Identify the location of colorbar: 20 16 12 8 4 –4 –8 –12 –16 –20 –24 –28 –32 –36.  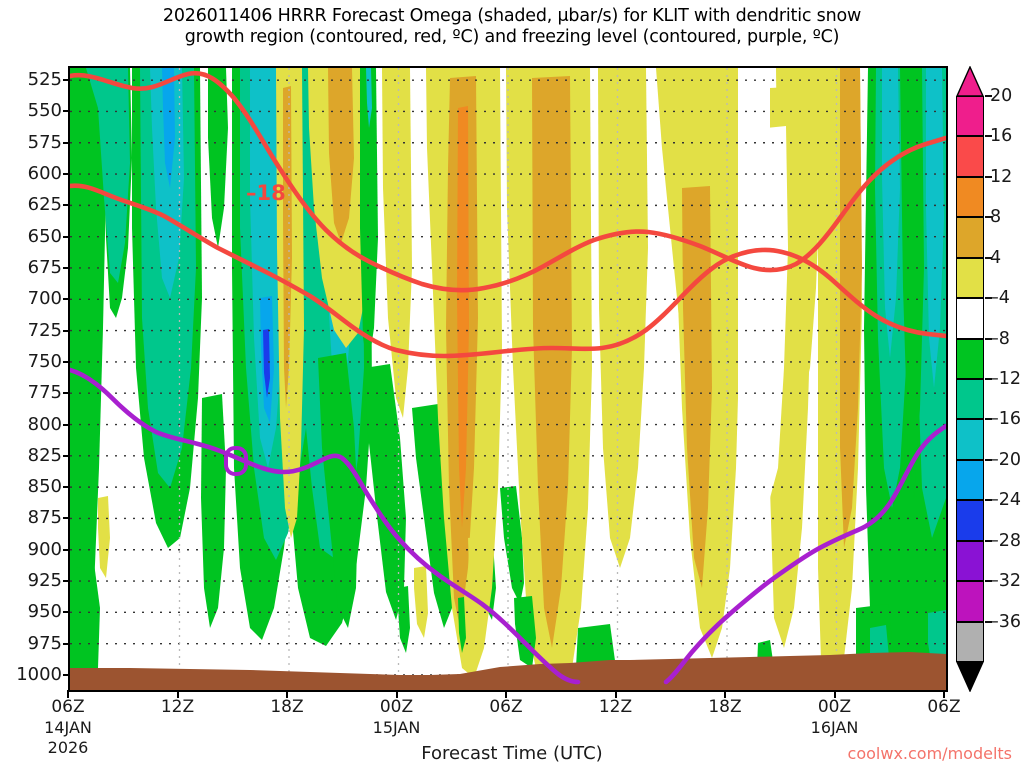
(988, 379).